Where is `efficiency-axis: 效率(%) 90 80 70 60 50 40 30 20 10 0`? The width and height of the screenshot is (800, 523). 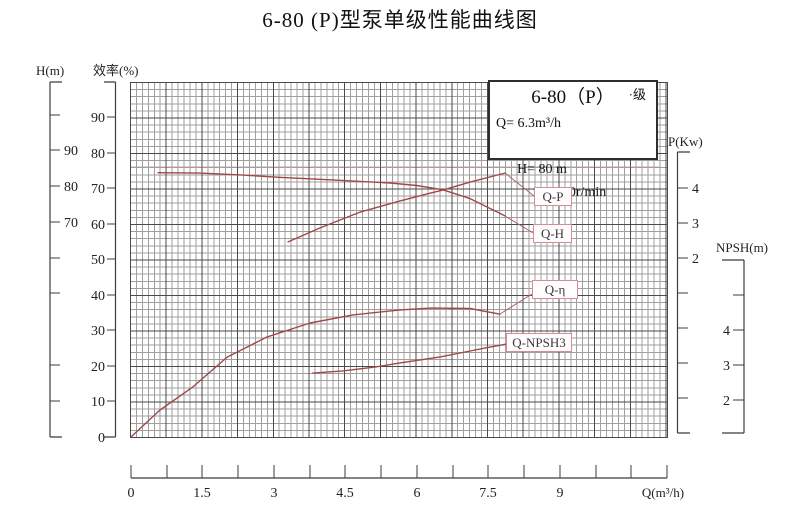 efficiency-axis: 效率(%) 90 80 70 60 50 40 30 20 10 0 is located at coordinates (115, 254).